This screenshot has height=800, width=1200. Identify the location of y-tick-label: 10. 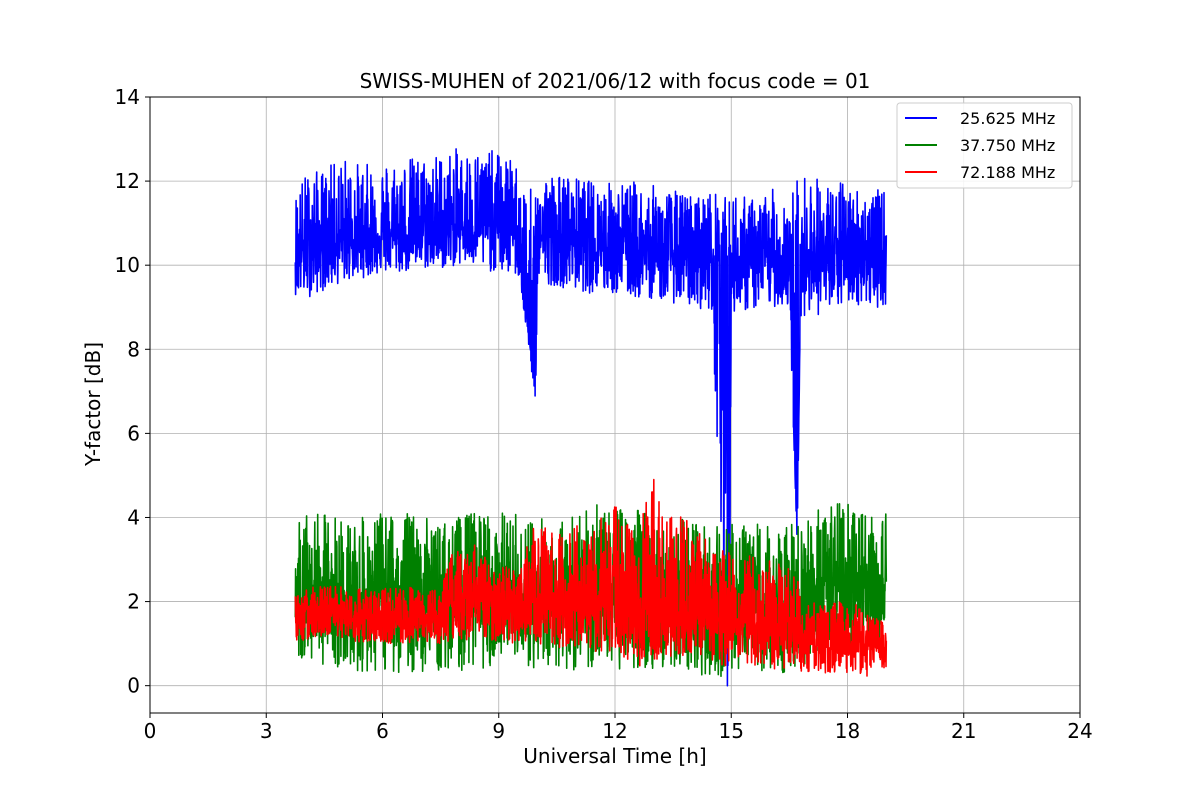
(127, 265).